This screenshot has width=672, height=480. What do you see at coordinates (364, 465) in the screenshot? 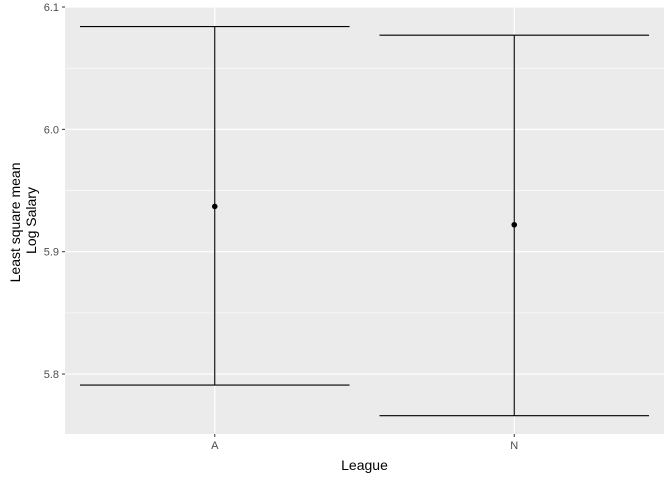
I see `x-axis-title: League` at bounding box center [364, 465].